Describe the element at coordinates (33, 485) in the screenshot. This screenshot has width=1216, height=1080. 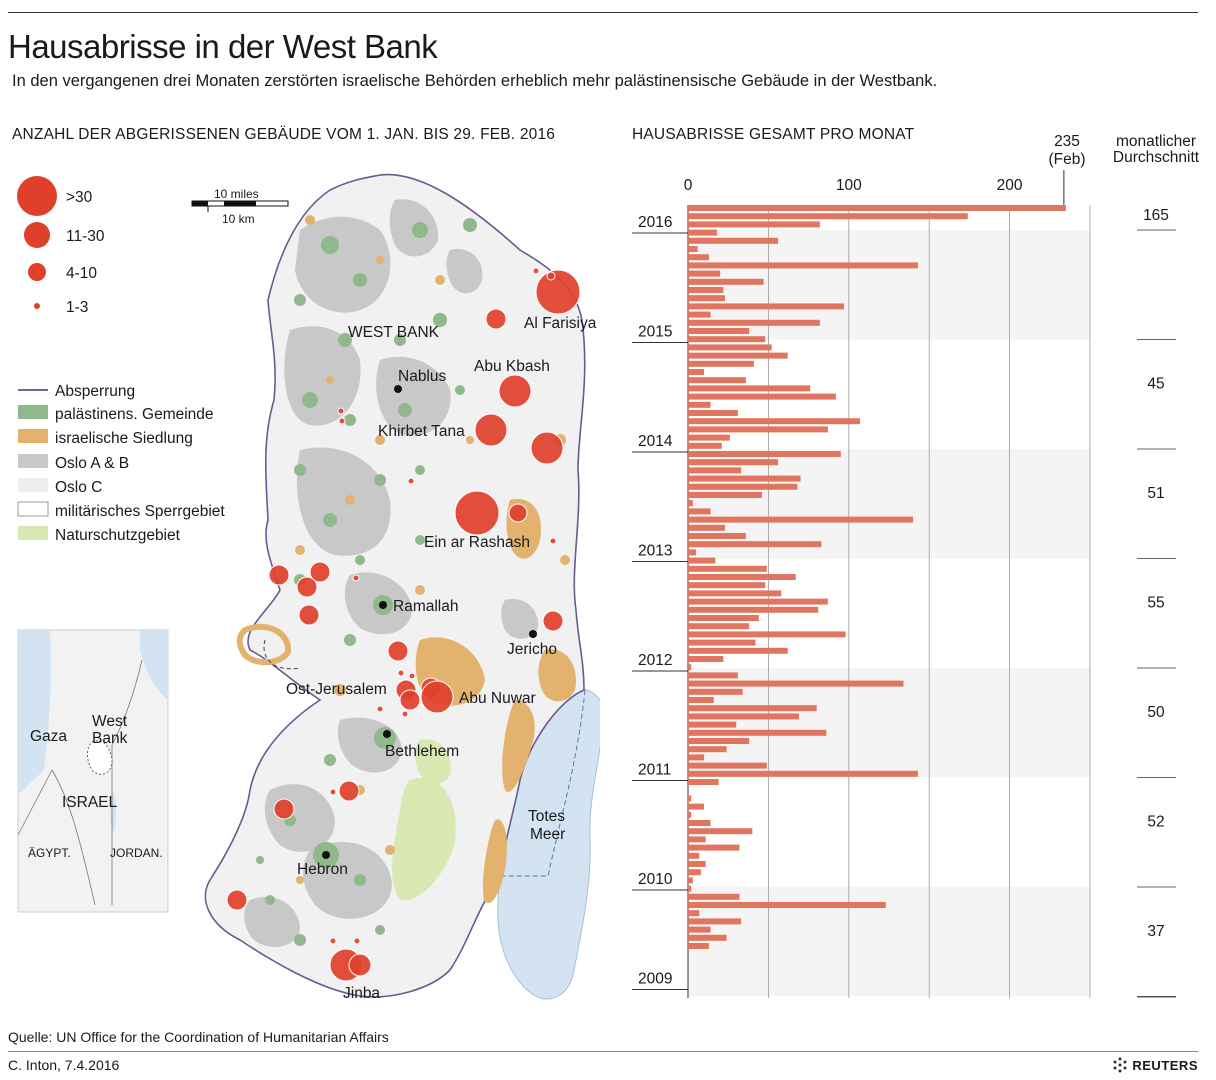
I see `legend-swatch-oslo-c` at that location.